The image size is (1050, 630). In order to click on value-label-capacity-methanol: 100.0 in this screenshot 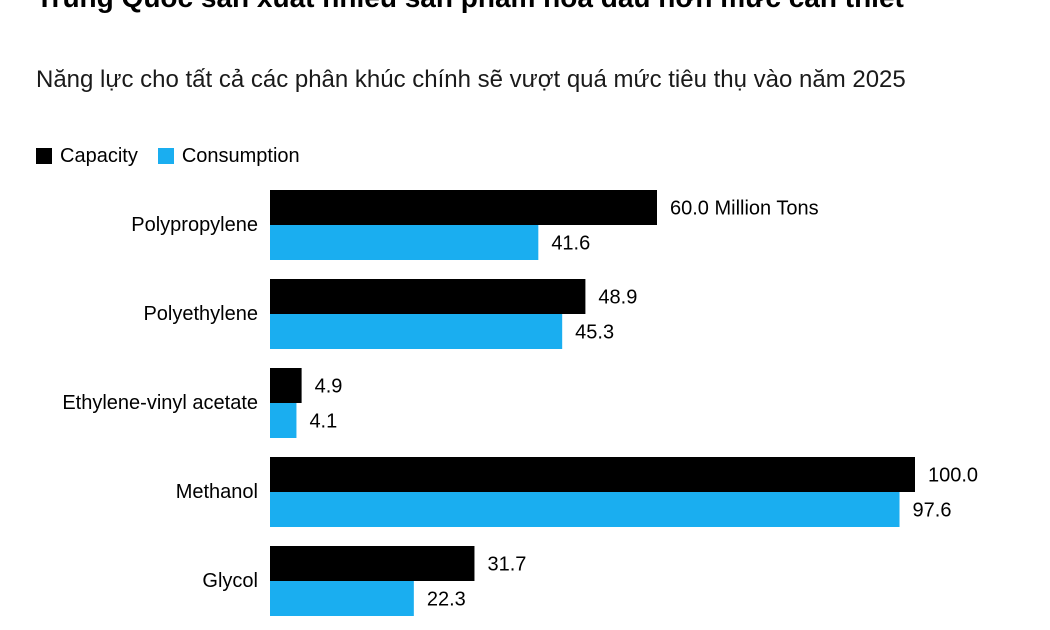, I will do `click(953, 476)`.